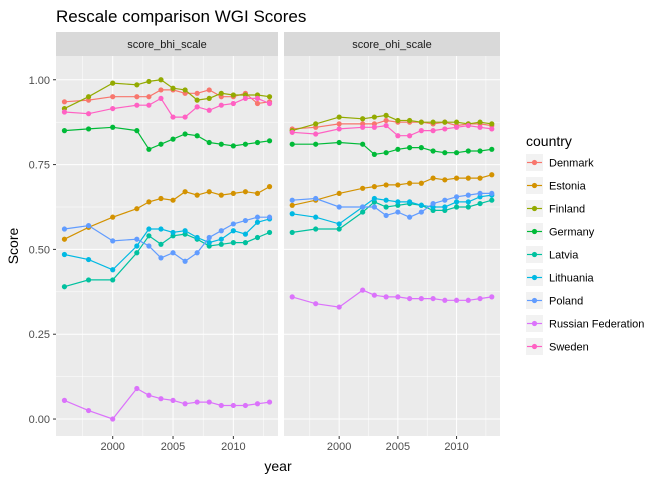 The width and height of the screenshot is (672, 480). Describe the element at coordinates (567, 210) in the screenshot. I see `legend-label: Finland` at that location.